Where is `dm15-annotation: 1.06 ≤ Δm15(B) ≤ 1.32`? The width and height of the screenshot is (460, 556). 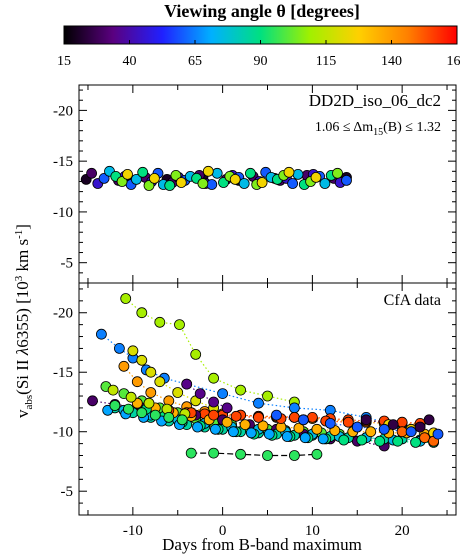
dm15-annotation: 1.06 ≤ Δm15(B) ≤ 1.32 is located at coordinates (378, 129).